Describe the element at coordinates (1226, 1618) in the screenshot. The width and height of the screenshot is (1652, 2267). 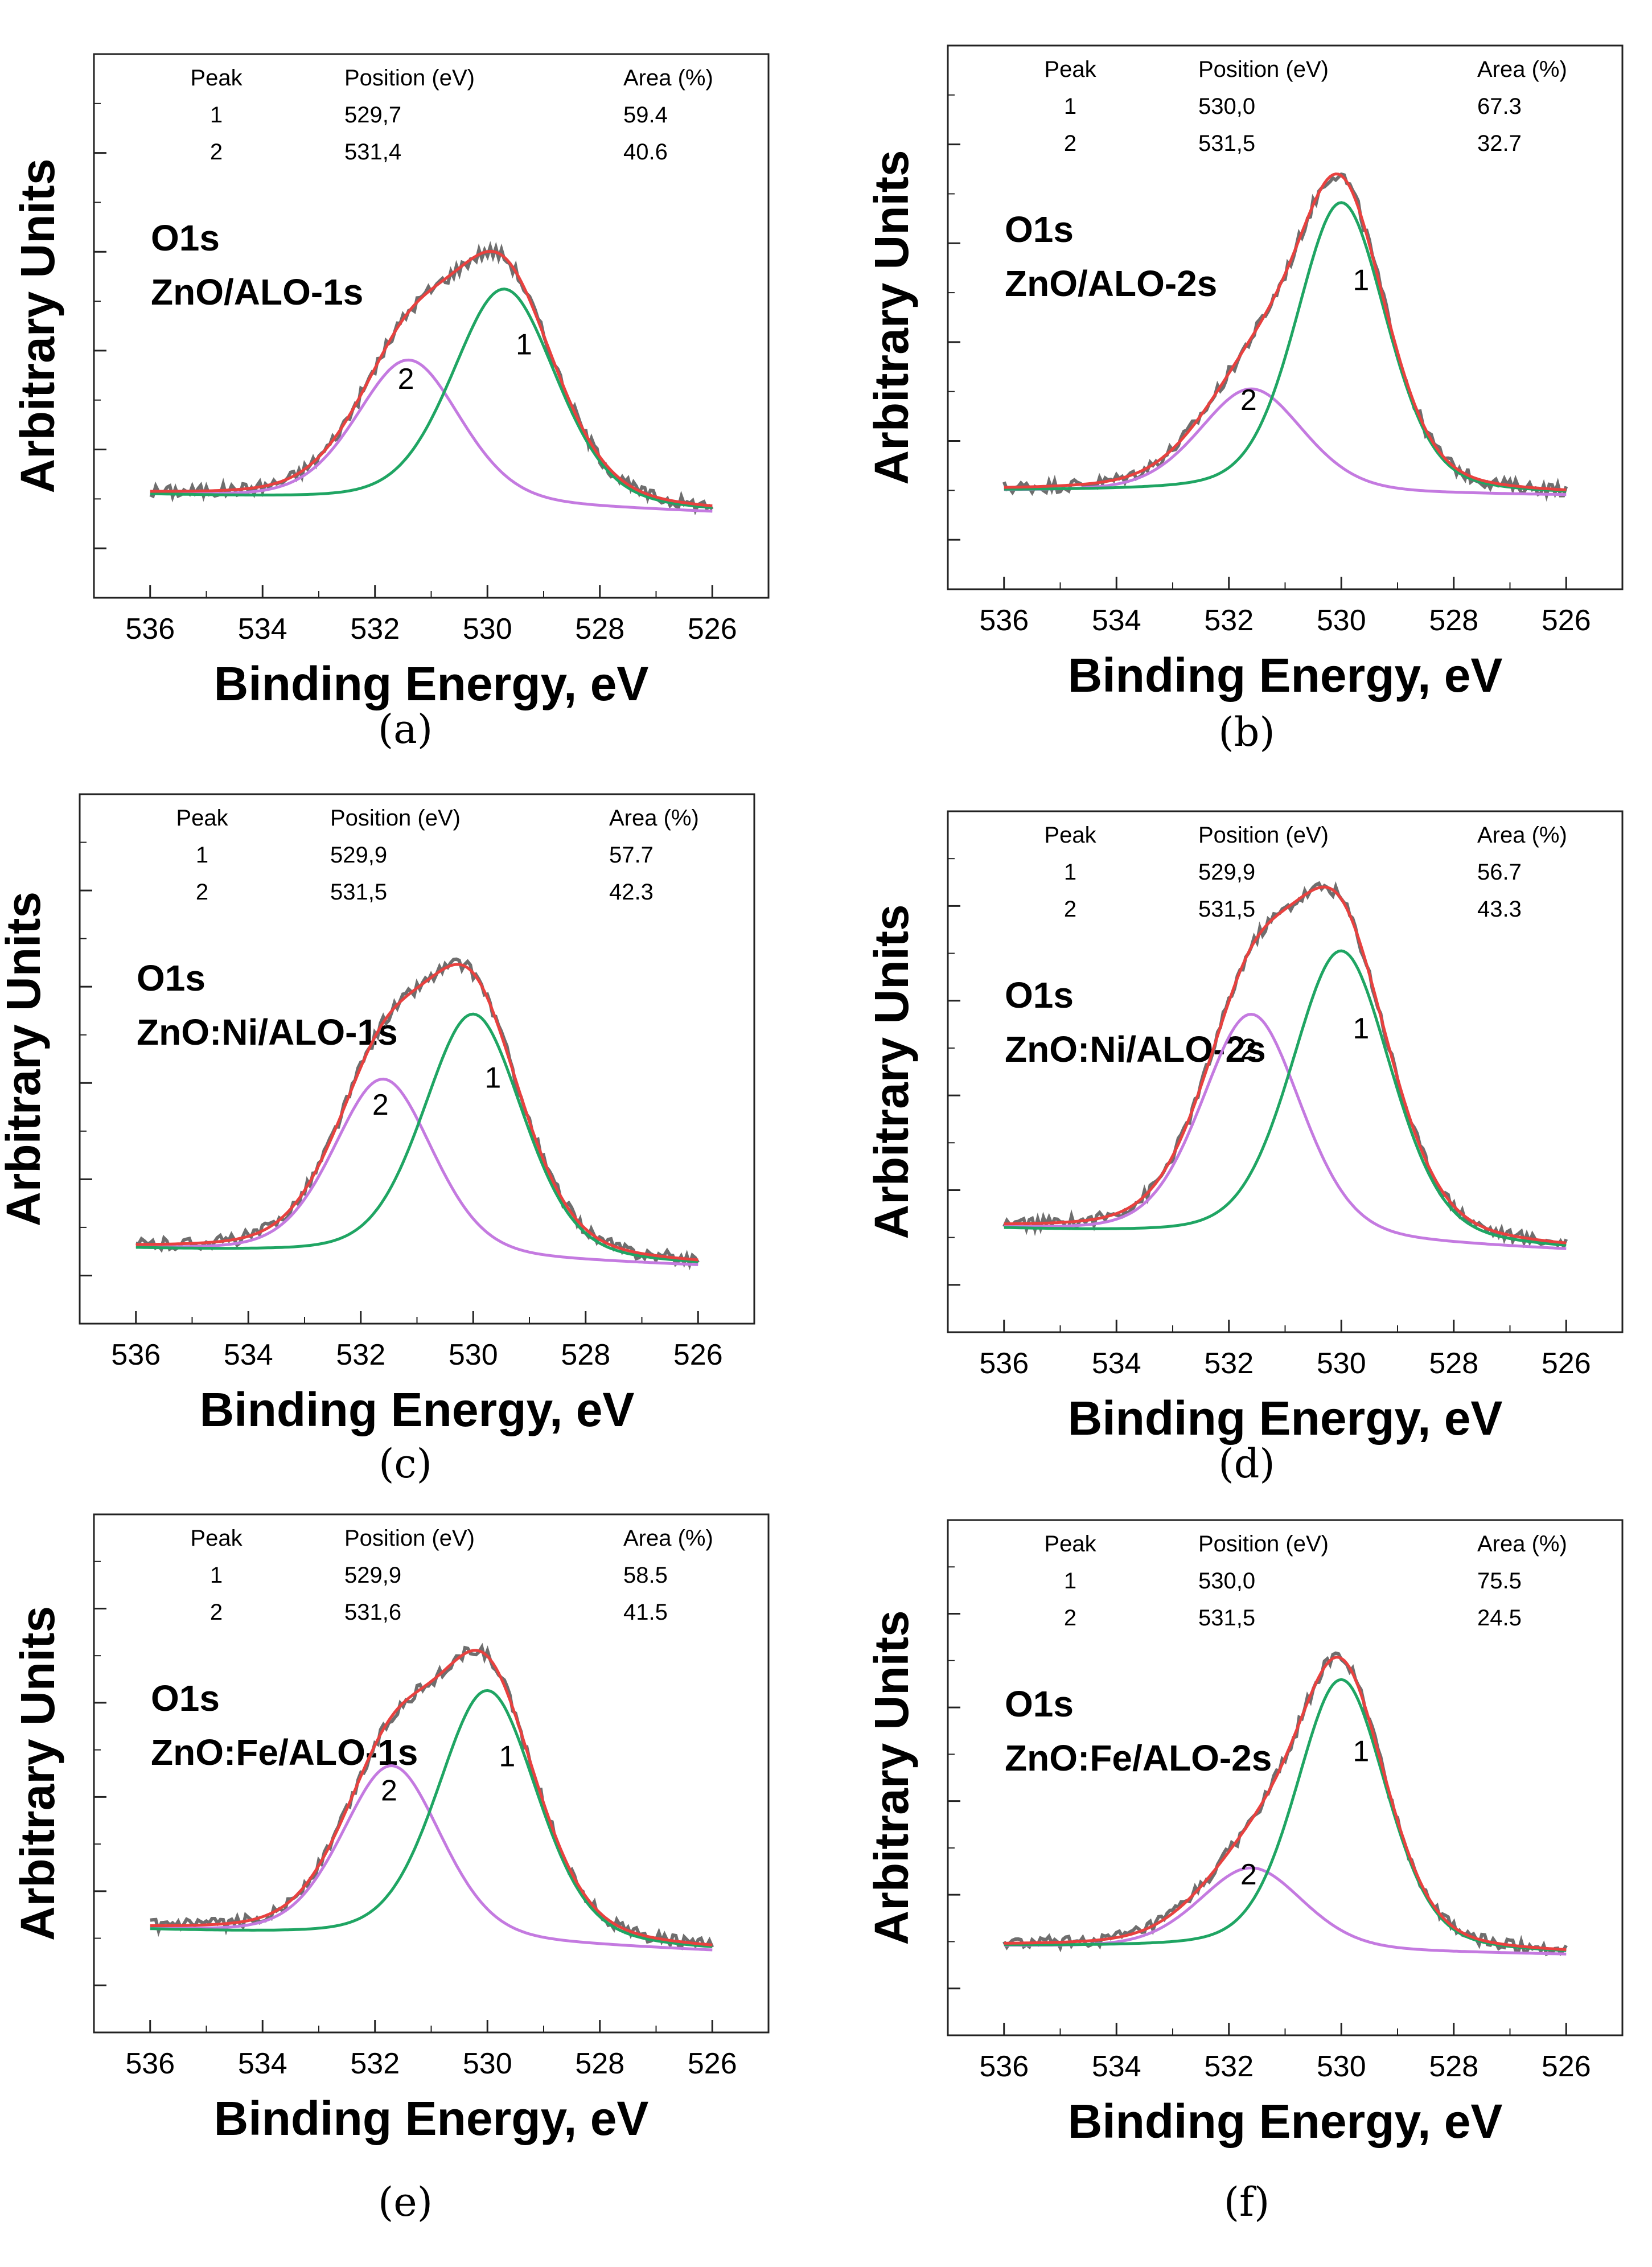
I see `table-cell: 531,5` at that location.